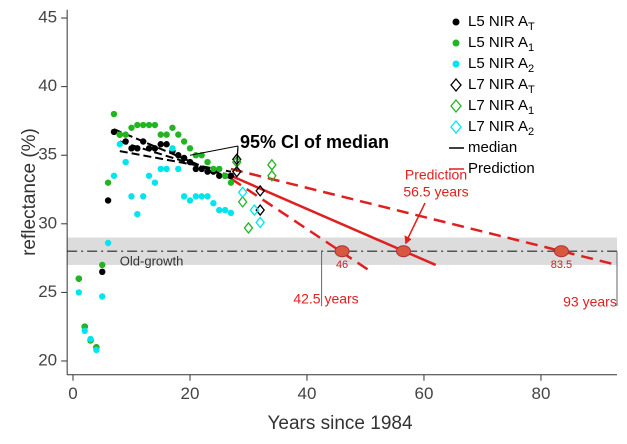 The height and width of the screenshot is (444, 627). I want to click on y-axis-label: reflectance (%), so click(29, 192).